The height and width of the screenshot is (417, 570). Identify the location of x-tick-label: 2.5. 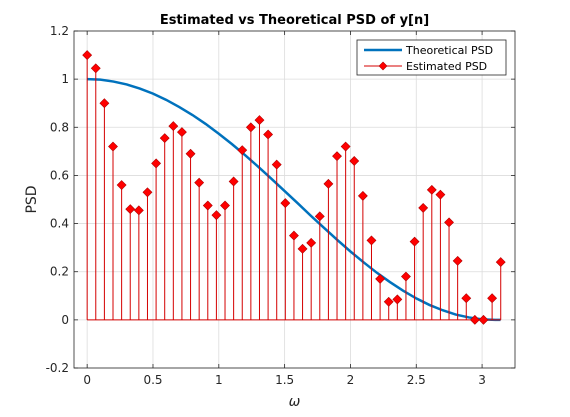
(416, 380).